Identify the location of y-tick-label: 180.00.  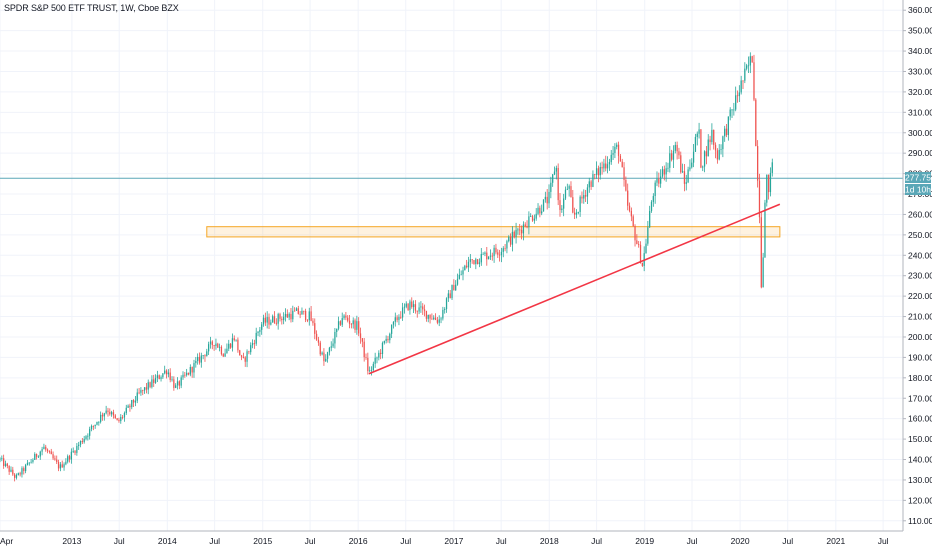
(920, 378).